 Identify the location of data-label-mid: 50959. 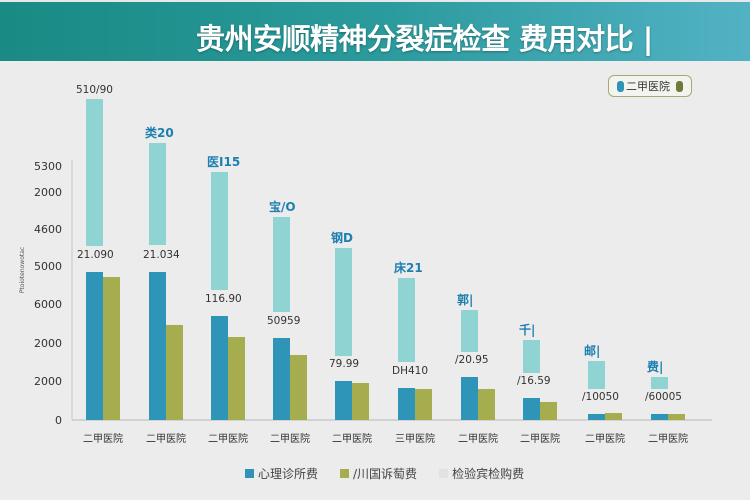
(283, 321).